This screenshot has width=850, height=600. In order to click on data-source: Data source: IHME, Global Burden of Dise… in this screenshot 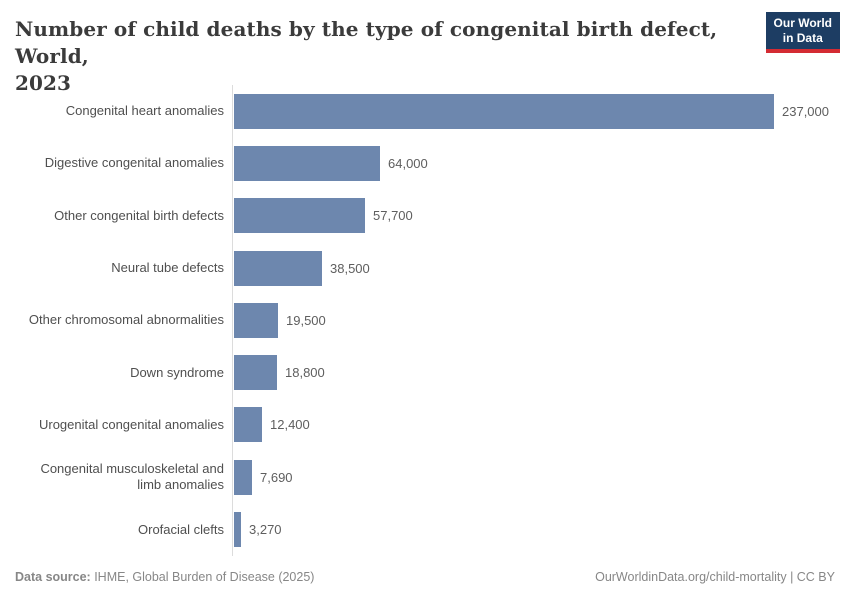, I will do `click(164, 577)`.